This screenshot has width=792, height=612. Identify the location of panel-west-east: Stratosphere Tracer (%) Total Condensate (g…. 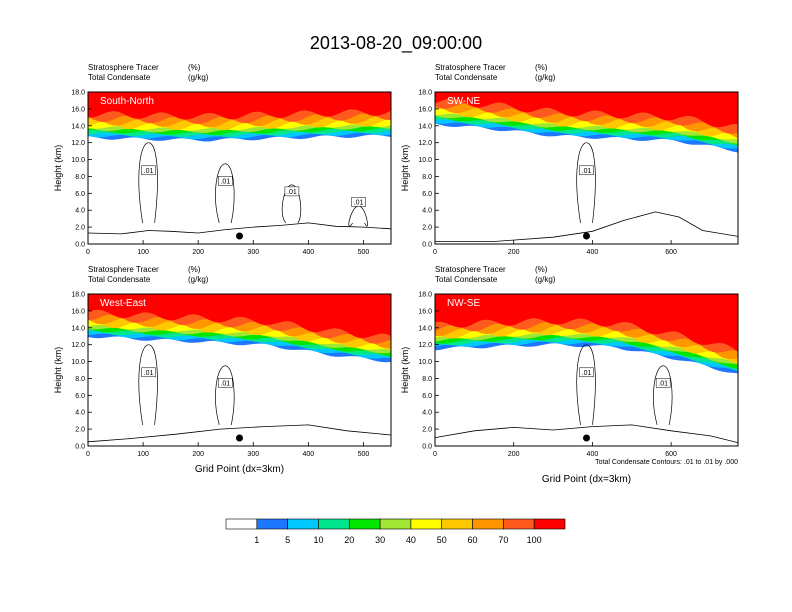
(222, 370).